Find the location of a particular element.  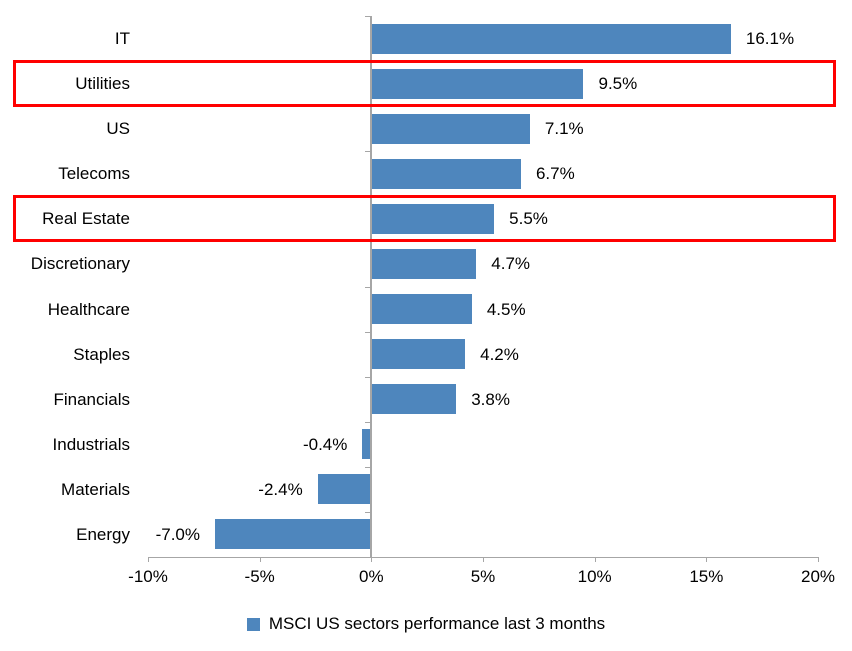

category-label: Financials is located at coordinates (91, 399).